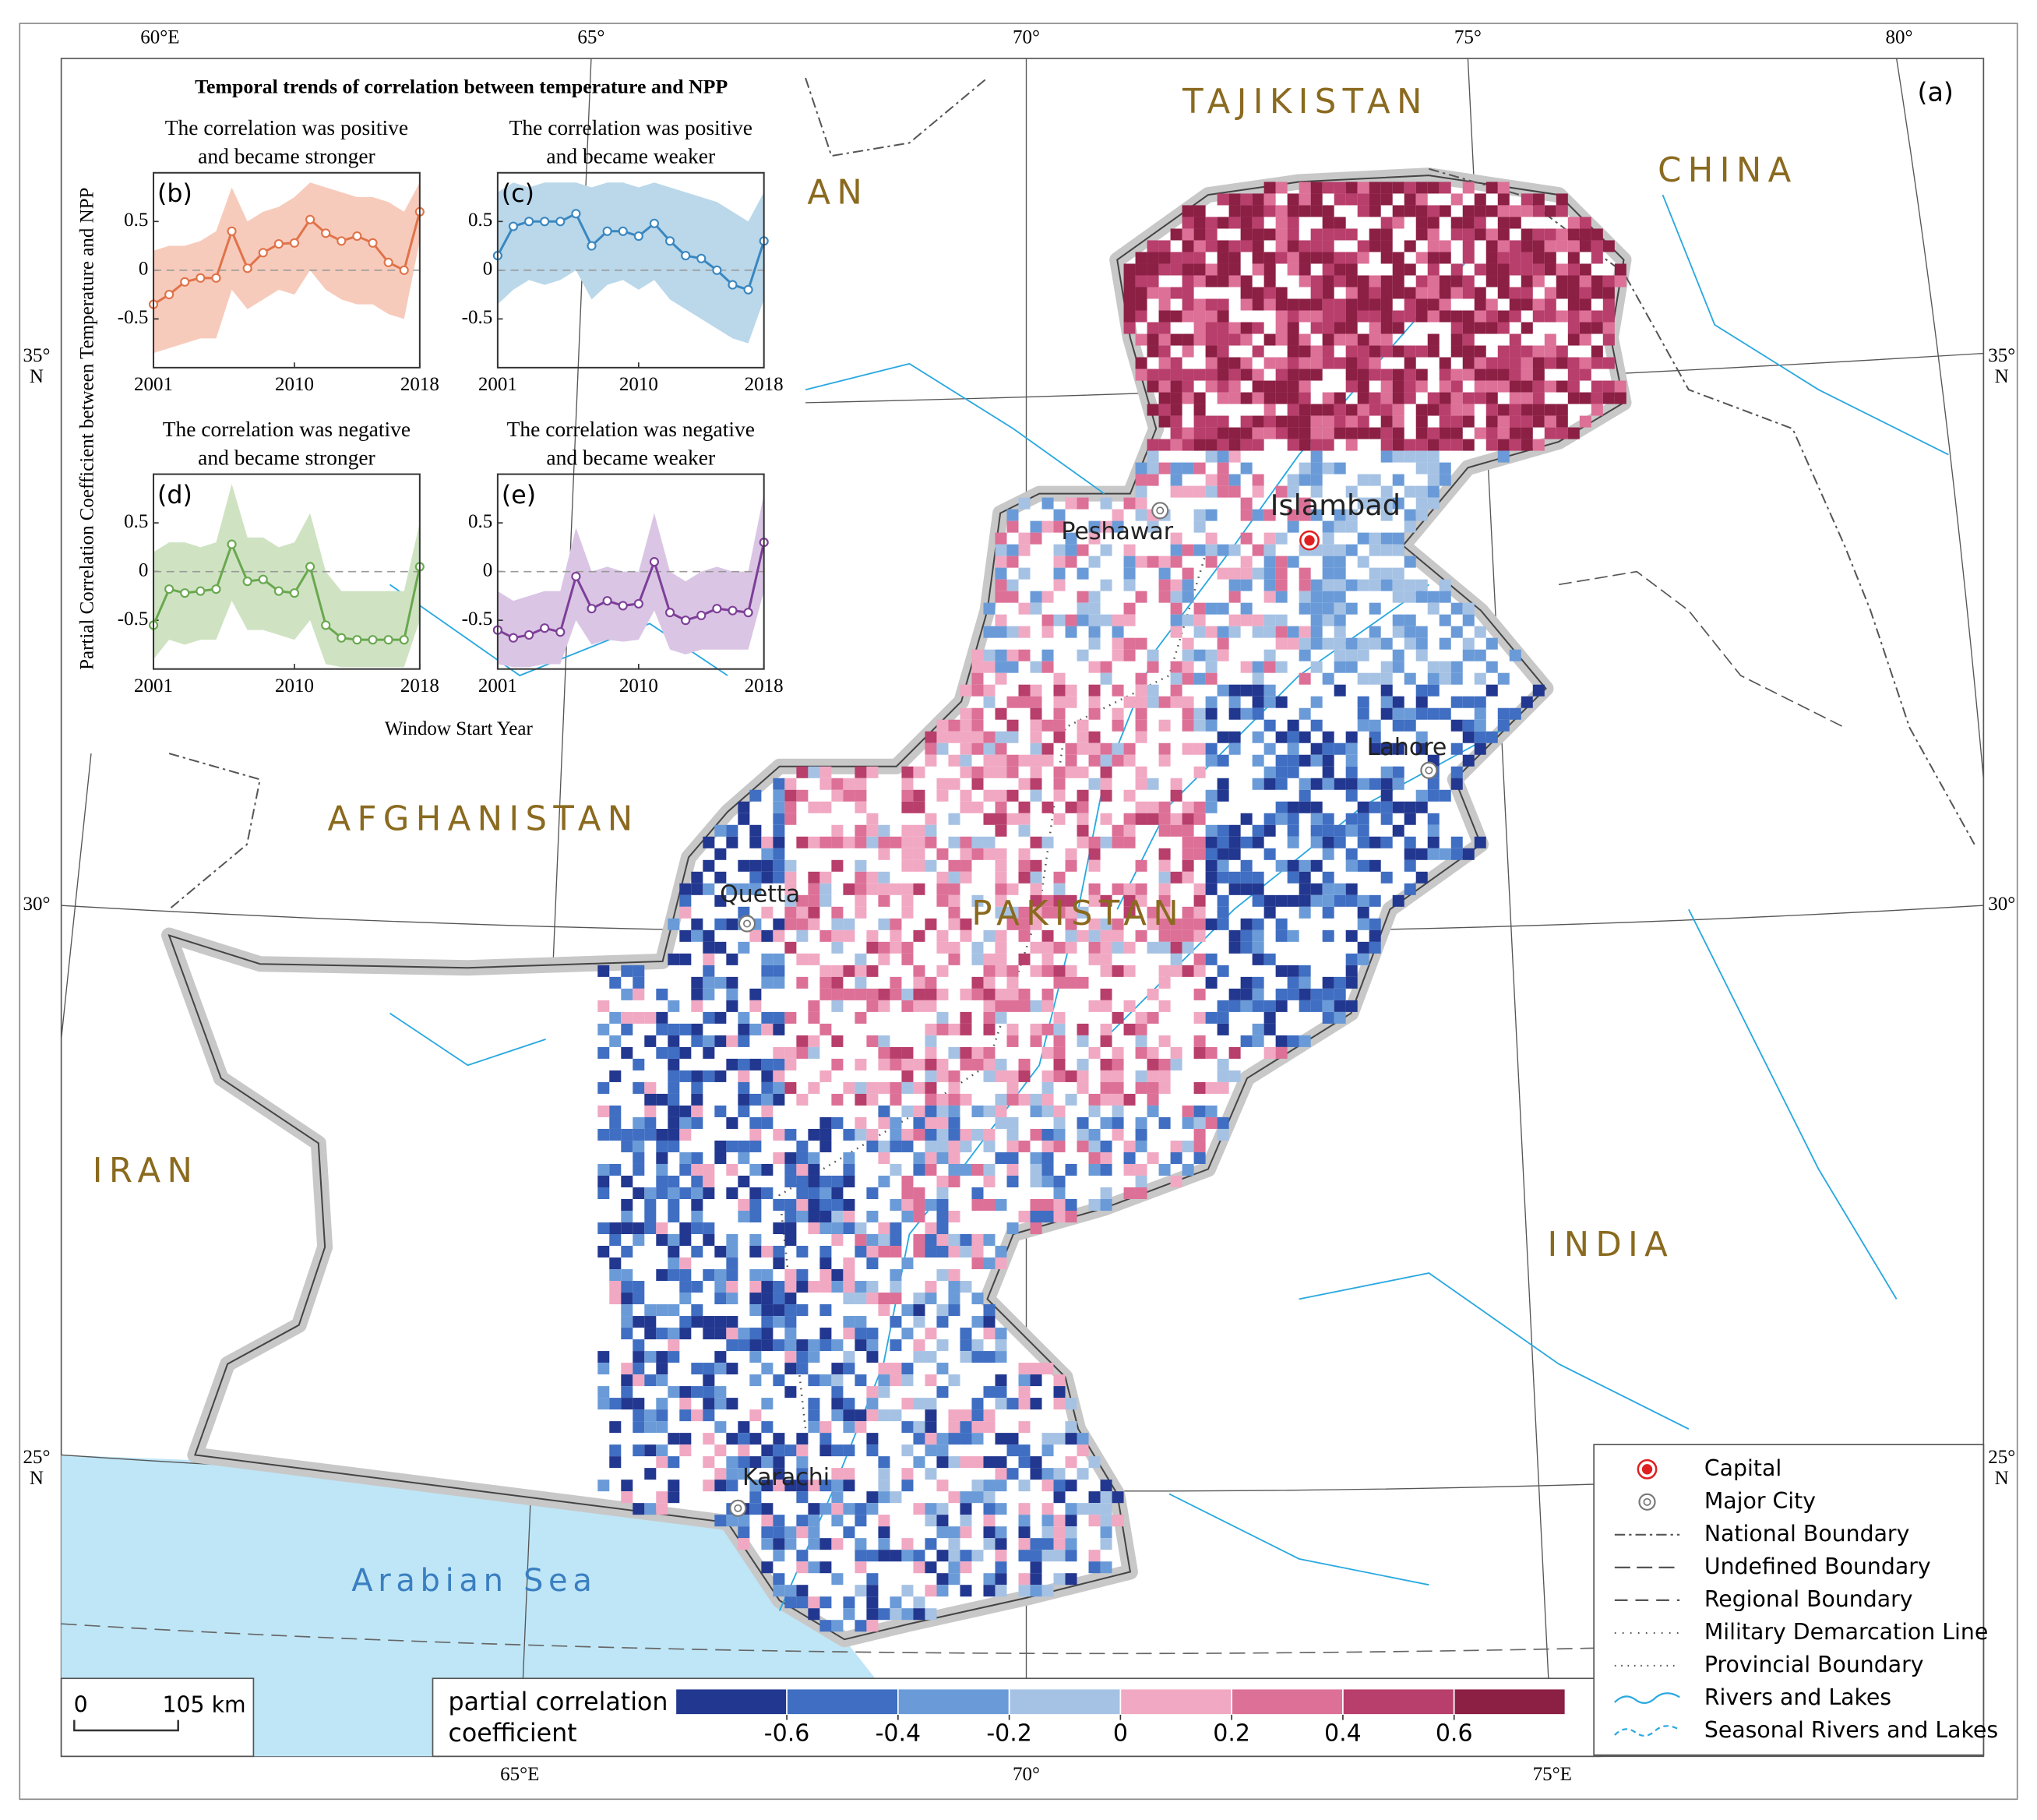  Describe the element at coordinates (153, 686) in the screenshot. I see `x-tick-label: 2001` at that location.